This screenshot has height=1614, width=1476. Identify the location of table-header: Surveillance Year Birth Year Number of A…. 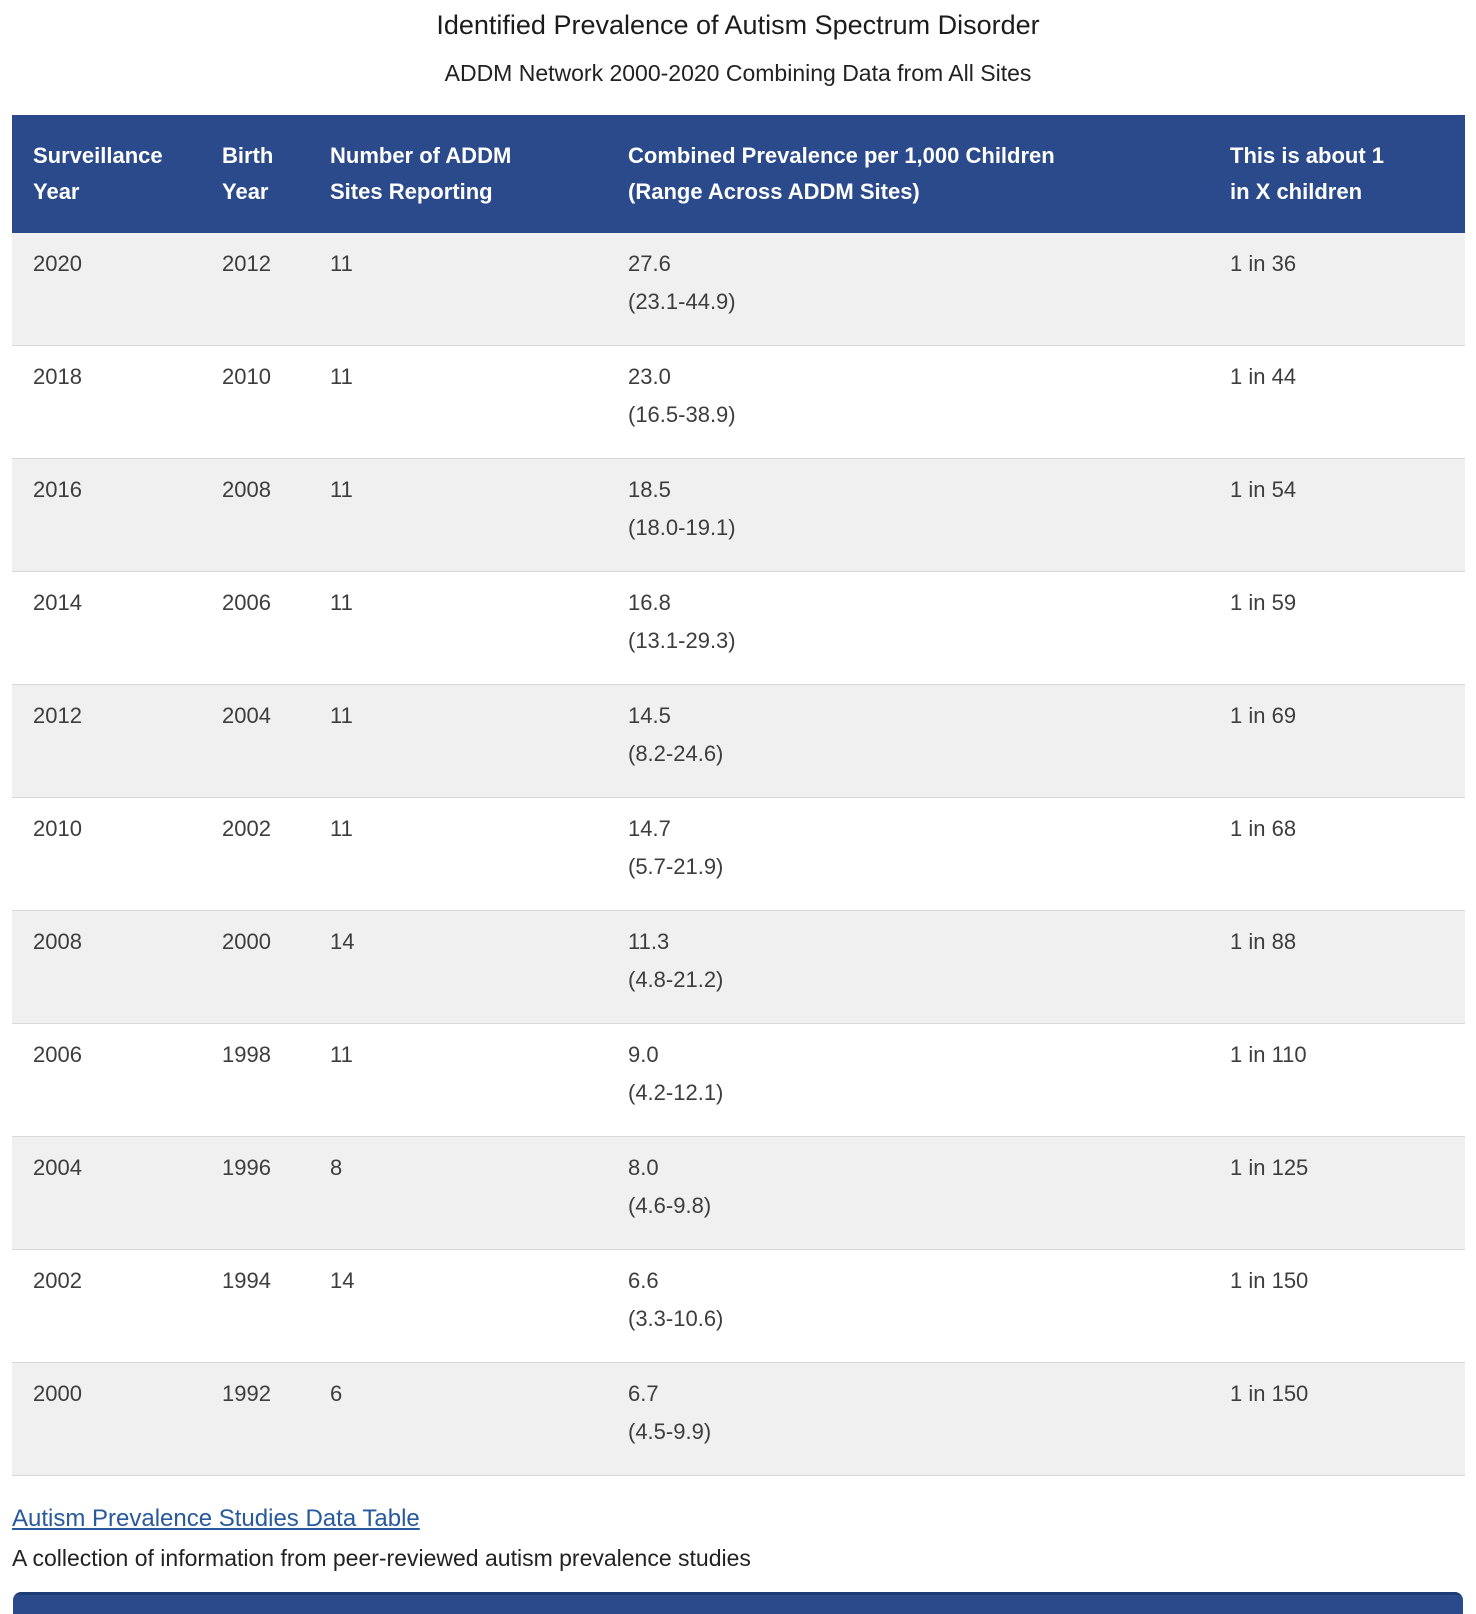
(738, 174).